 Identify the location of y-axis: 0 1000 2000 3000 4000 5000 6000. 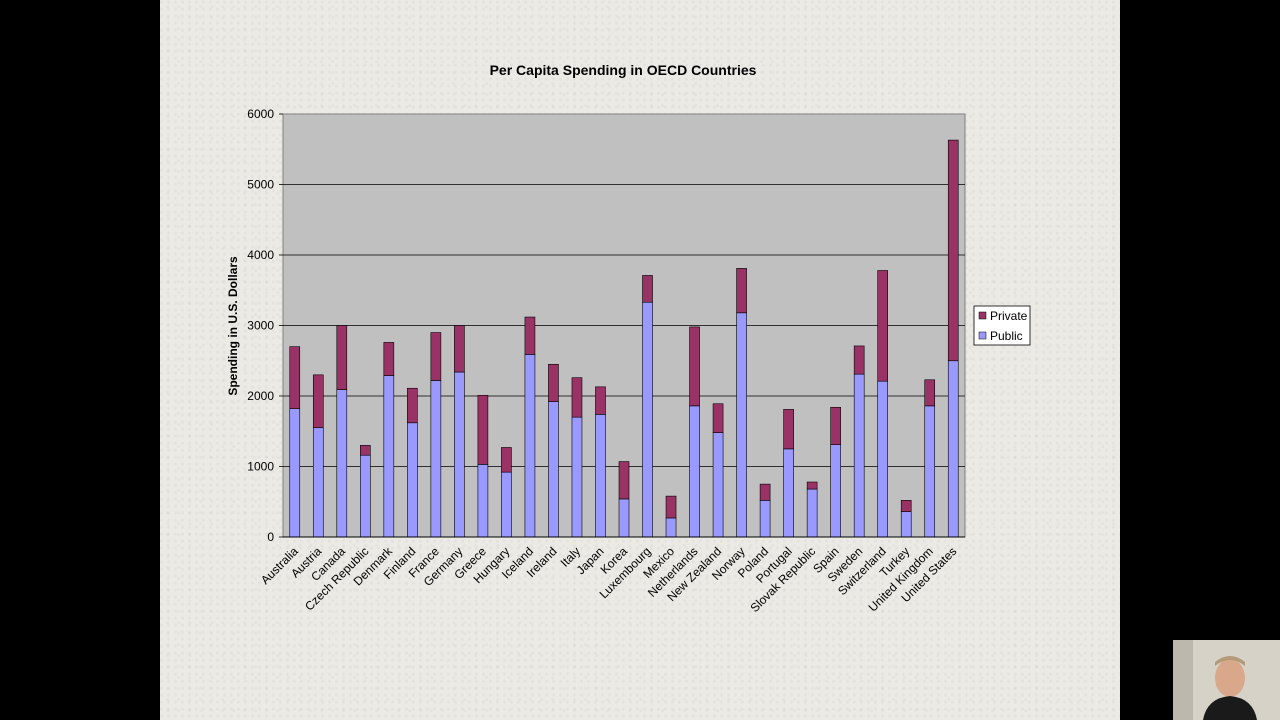
(265, 325).